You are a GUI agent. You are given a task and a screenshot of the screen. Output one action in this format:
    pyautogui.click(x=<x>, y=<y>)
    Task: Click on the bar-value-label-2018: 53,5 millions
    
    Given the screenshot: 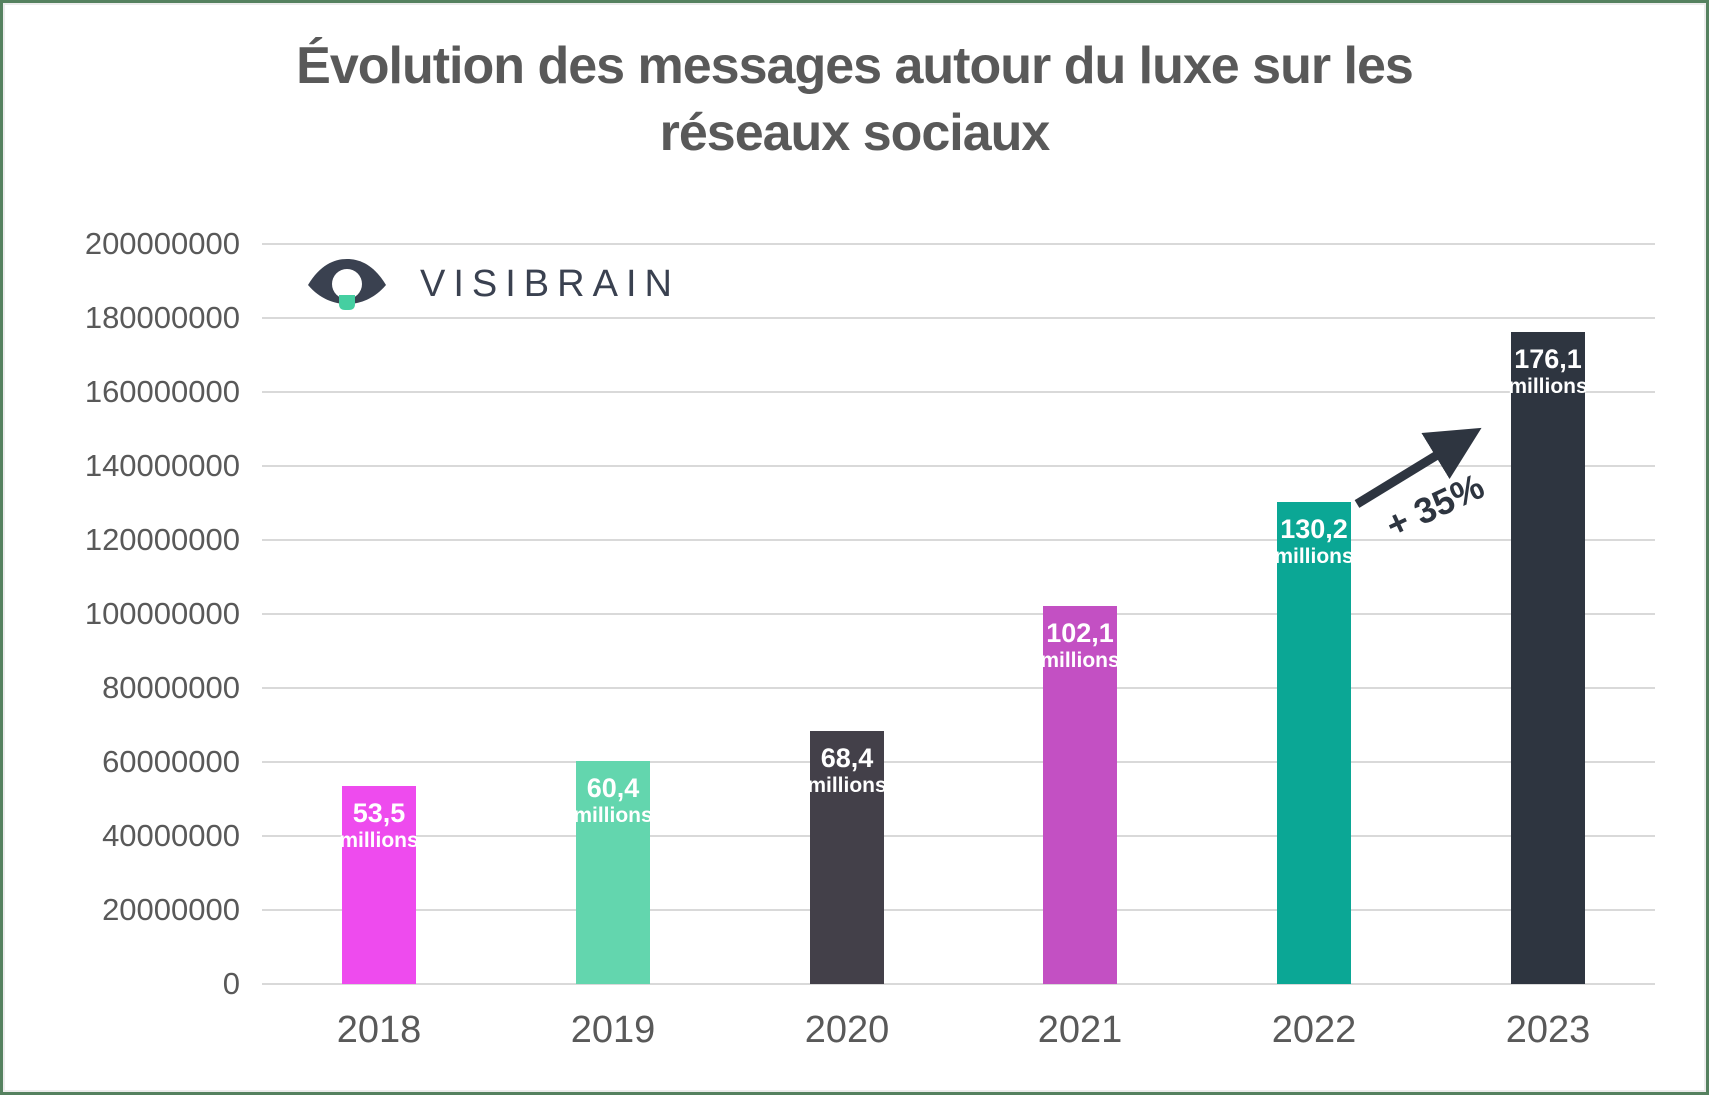 What is the action you would take?
    pyautogui.click(x=379, y=825)
    